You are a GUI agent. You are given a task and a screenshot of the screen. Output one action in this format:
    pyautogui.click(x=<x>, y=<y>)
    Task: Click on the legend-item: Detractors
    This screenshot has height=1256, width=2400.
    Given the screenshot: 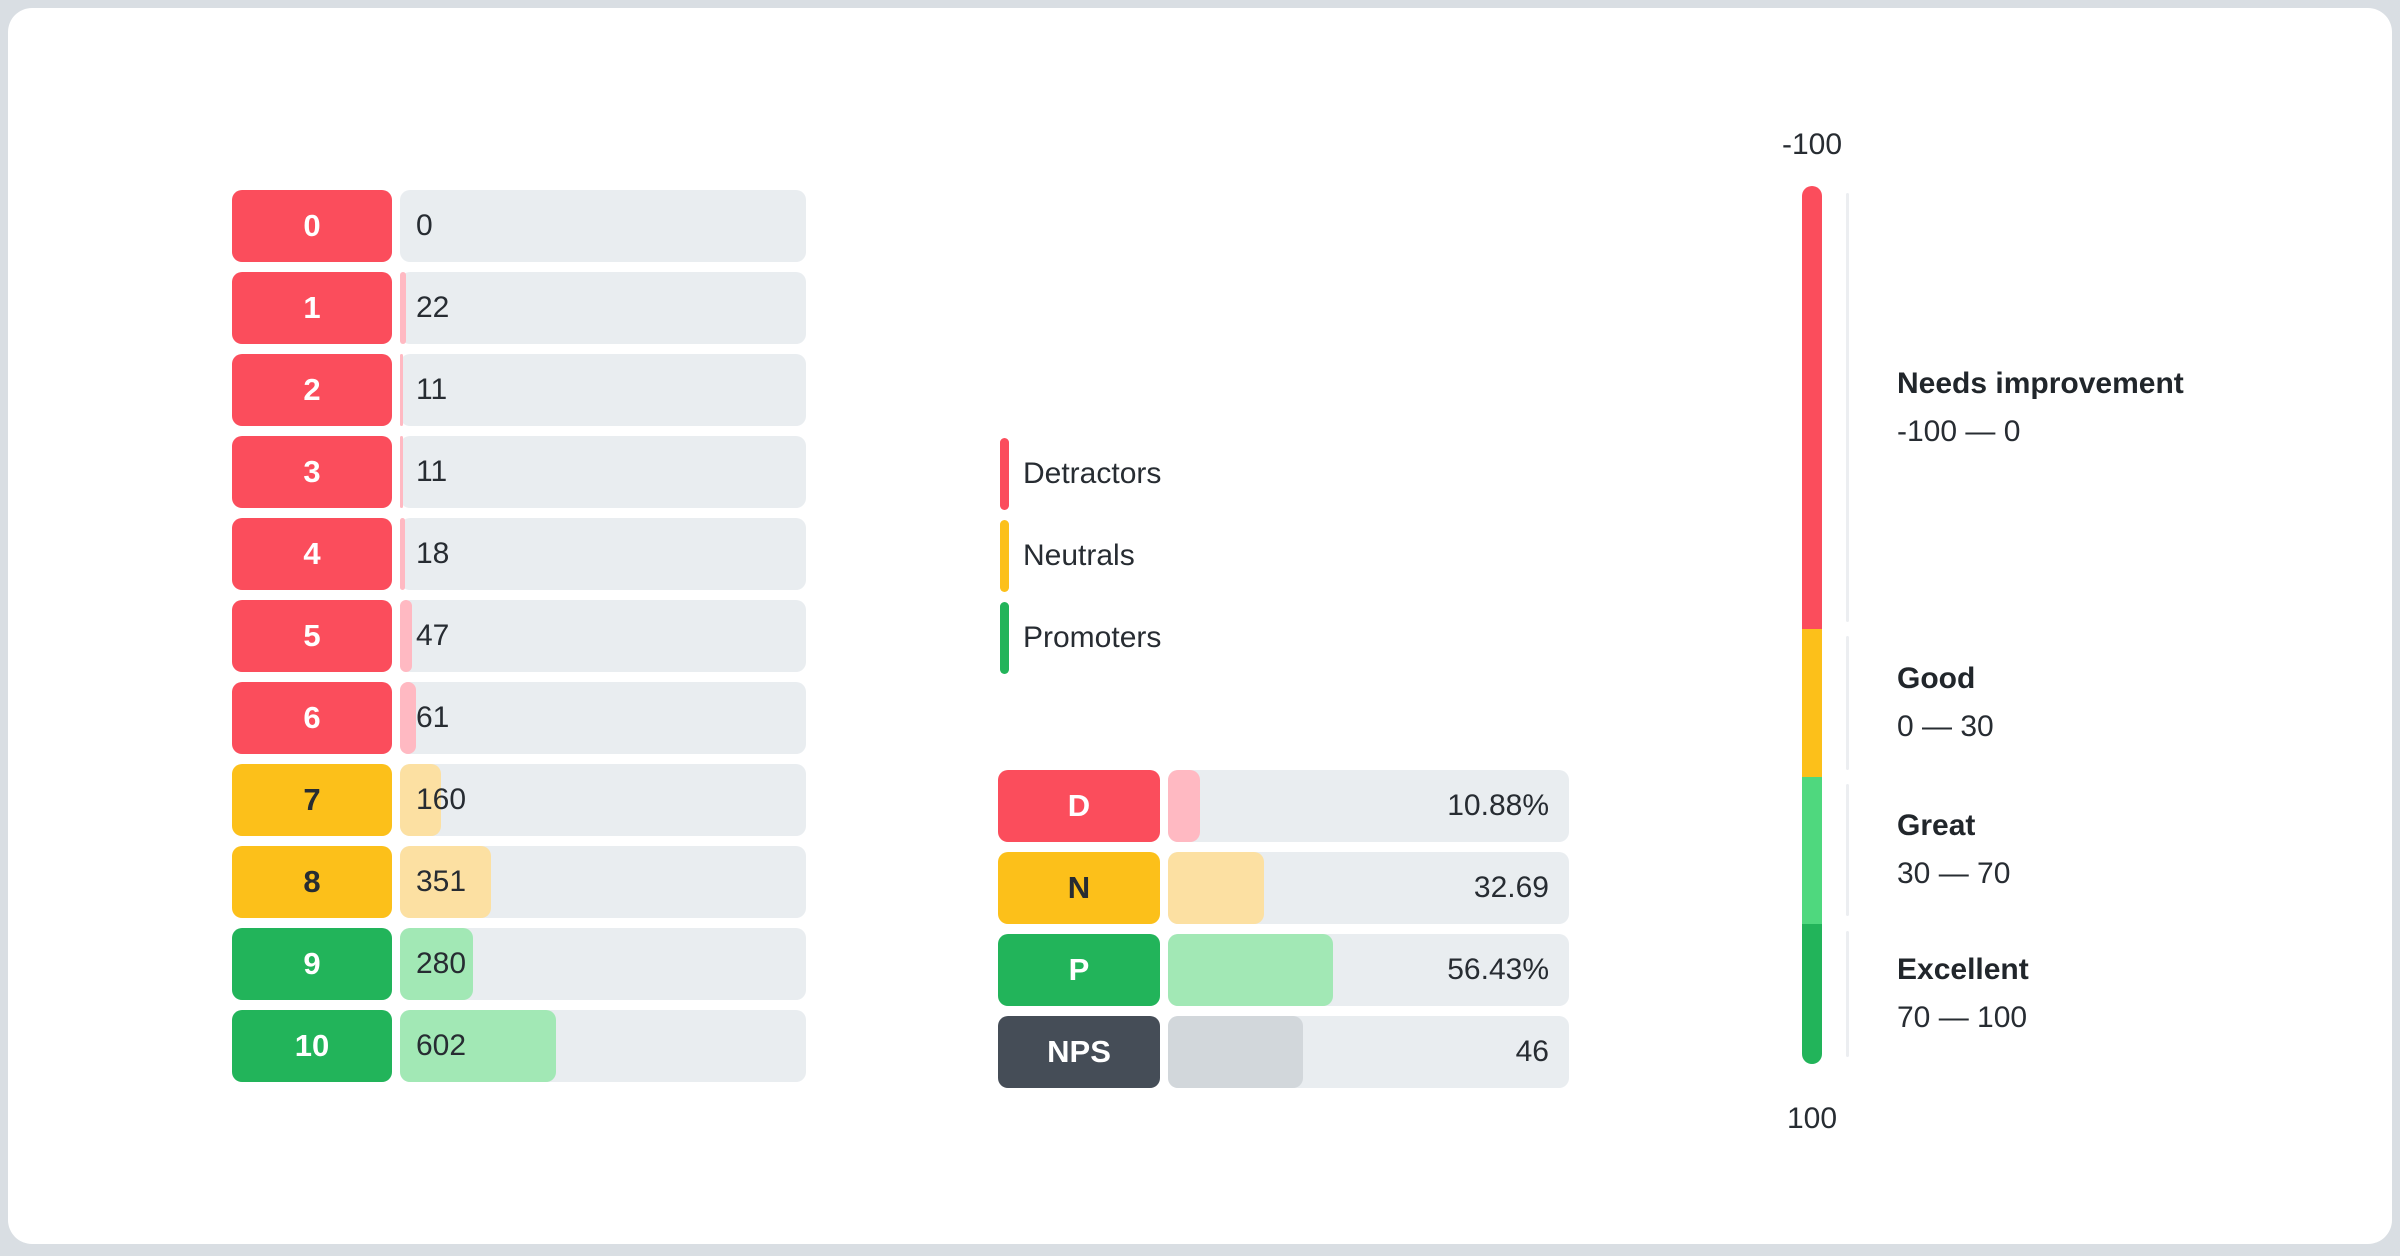 What is the action you would take?
    pyautogui.click(x=1080, y=474)
    